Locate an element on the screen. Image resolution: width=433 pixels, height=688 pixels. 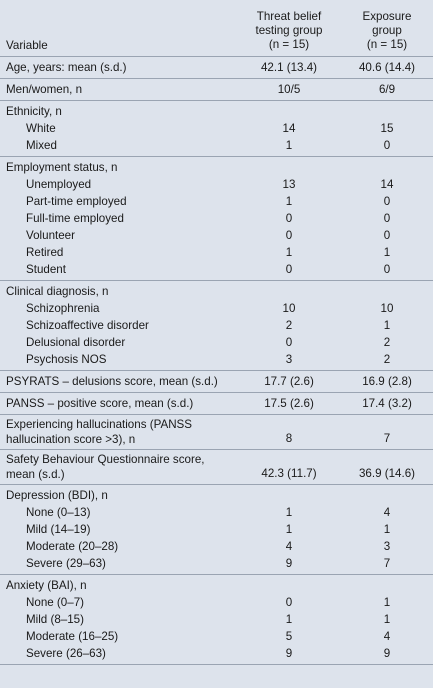
exposure-group-header: Exposure group (n = 15) is located at coordinates (387, 30).